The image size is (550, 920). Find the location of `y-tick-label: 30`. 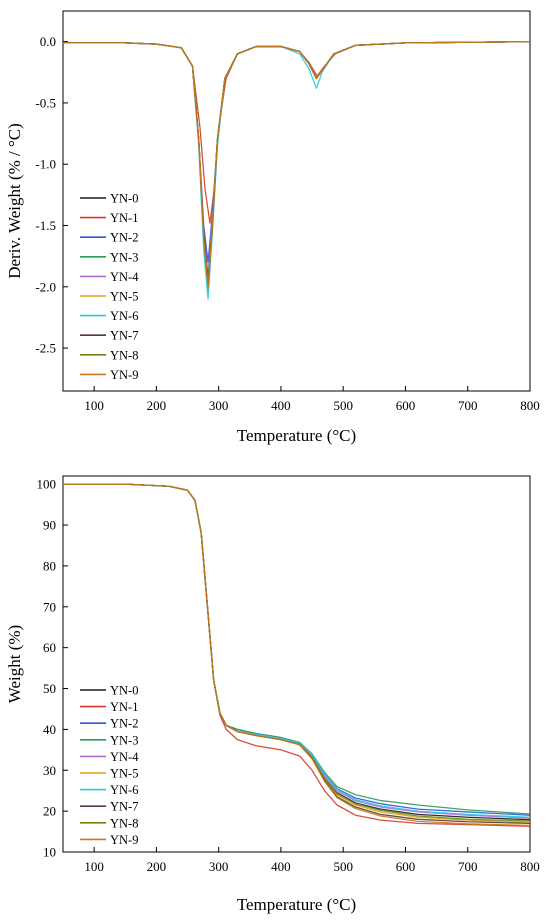

y-tick-label: 30 is located at coordinates (49, 770).